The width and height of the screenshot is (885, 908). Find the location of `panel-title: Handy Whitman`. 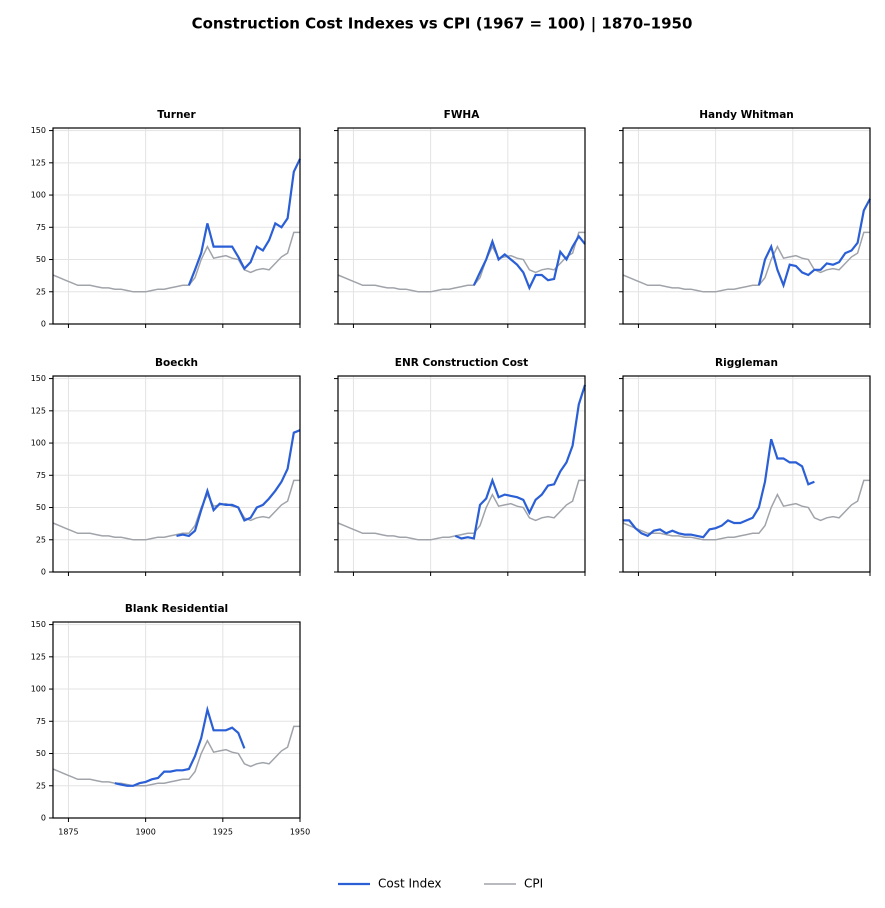

panel-title: Handy Whitman is located at coordinates (746, 115).